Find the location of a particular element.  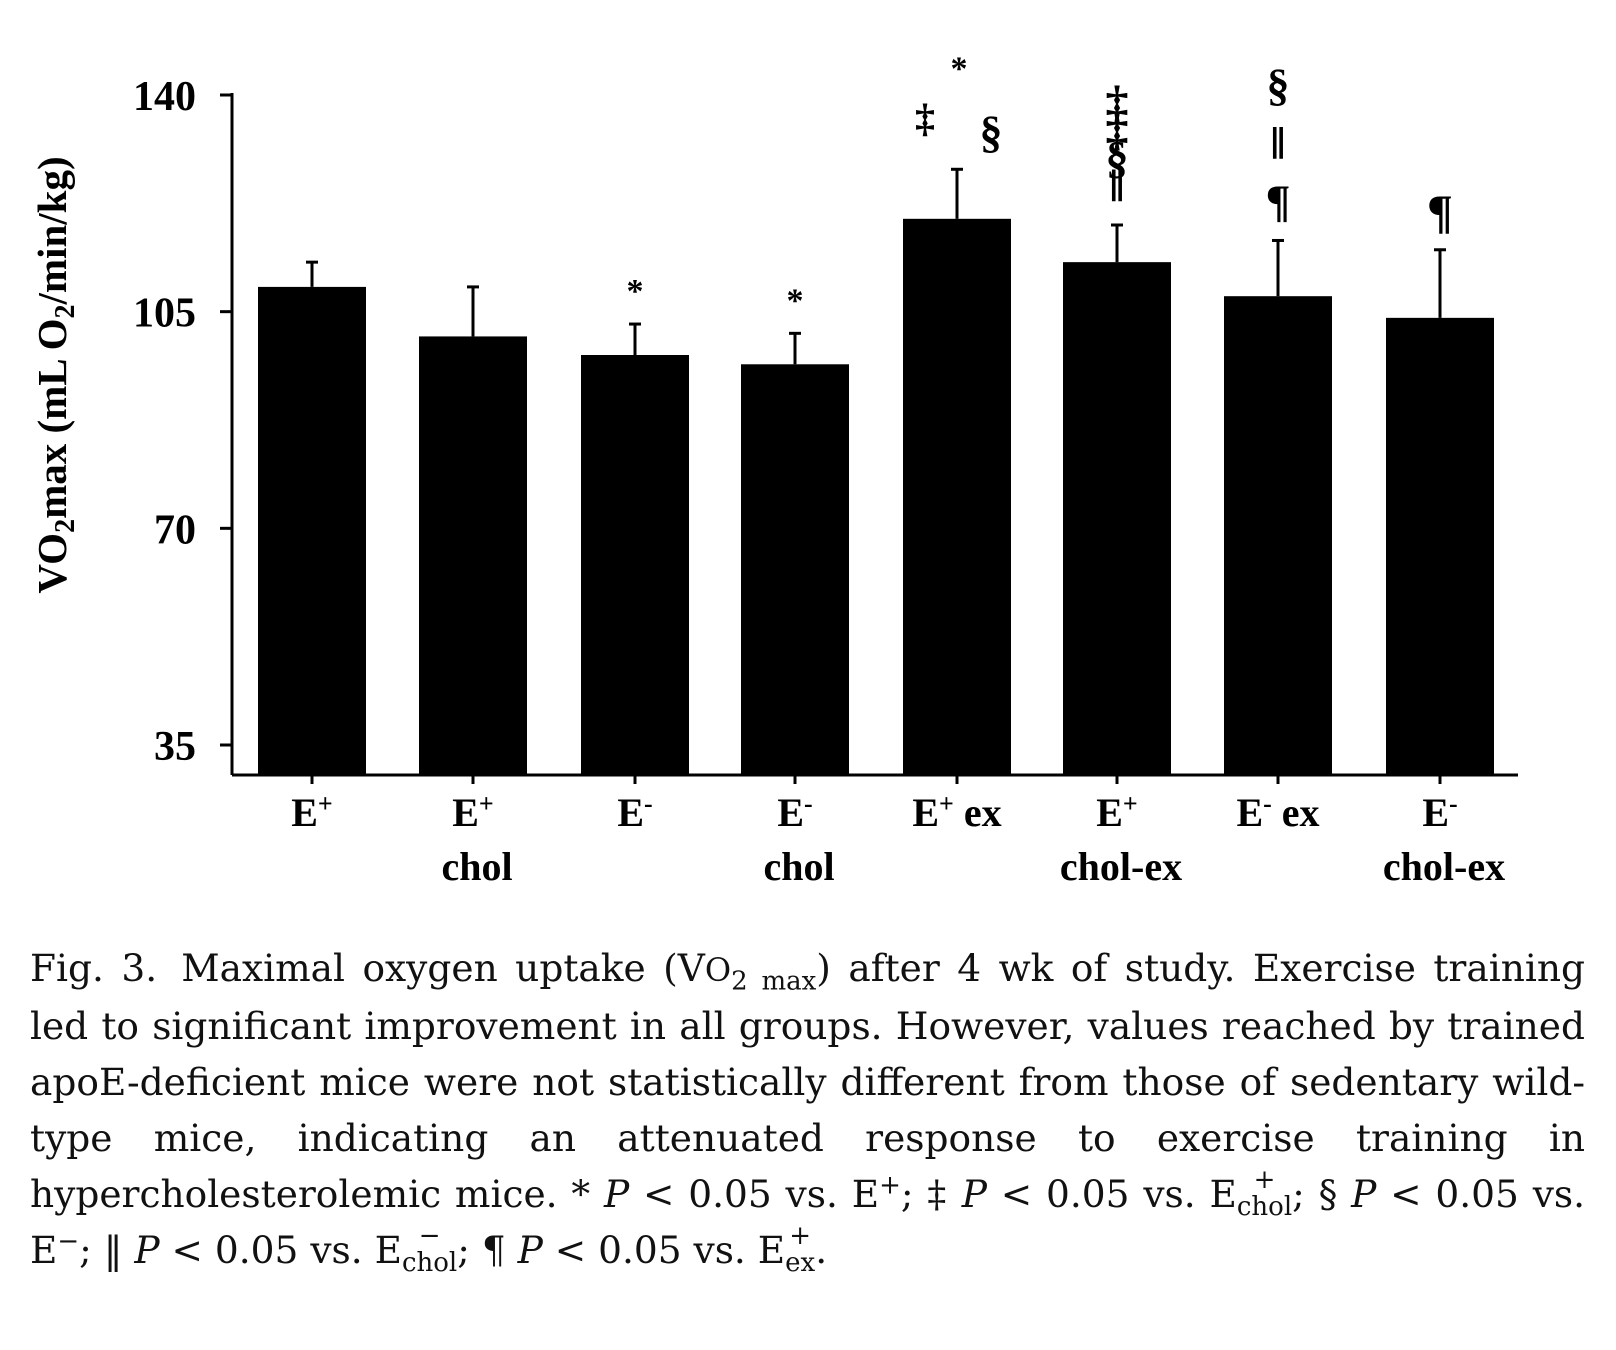

caption-sub-2max: 2 max is located at coordinates (774, 981).